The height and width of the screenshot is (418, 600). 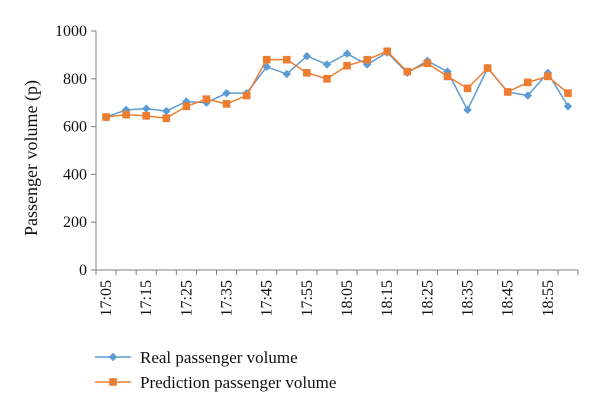 I want to click on x-tick-label: 17:35, so click(x=227, y=298).